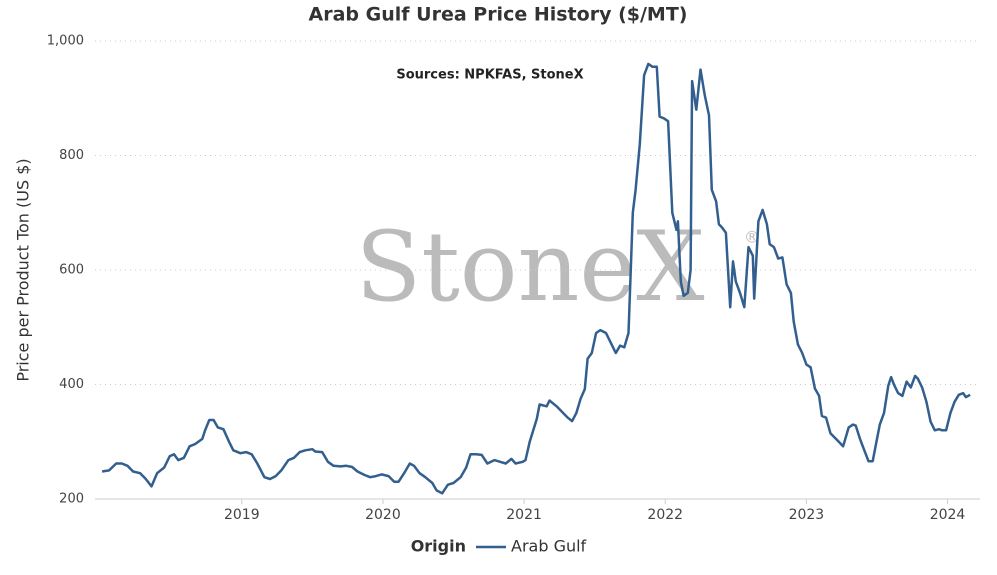 This screenshot has width=997, height=575. I want to click on y-tick-label: 400, so click(71, 384).